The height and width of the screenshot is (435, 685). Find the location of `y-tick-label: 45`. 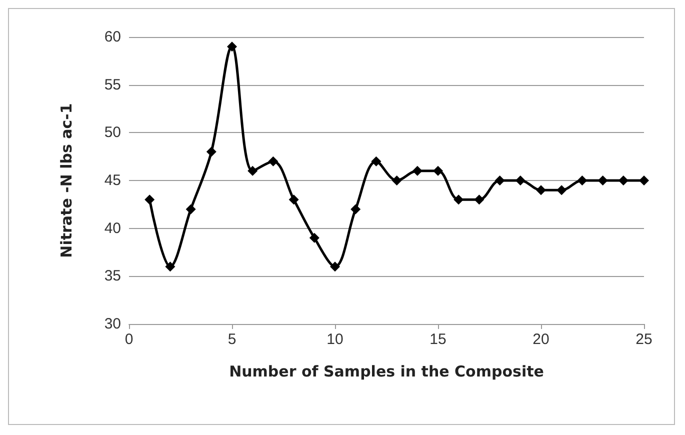

y-tick-label: 45 is located at coordinates (112, 180).